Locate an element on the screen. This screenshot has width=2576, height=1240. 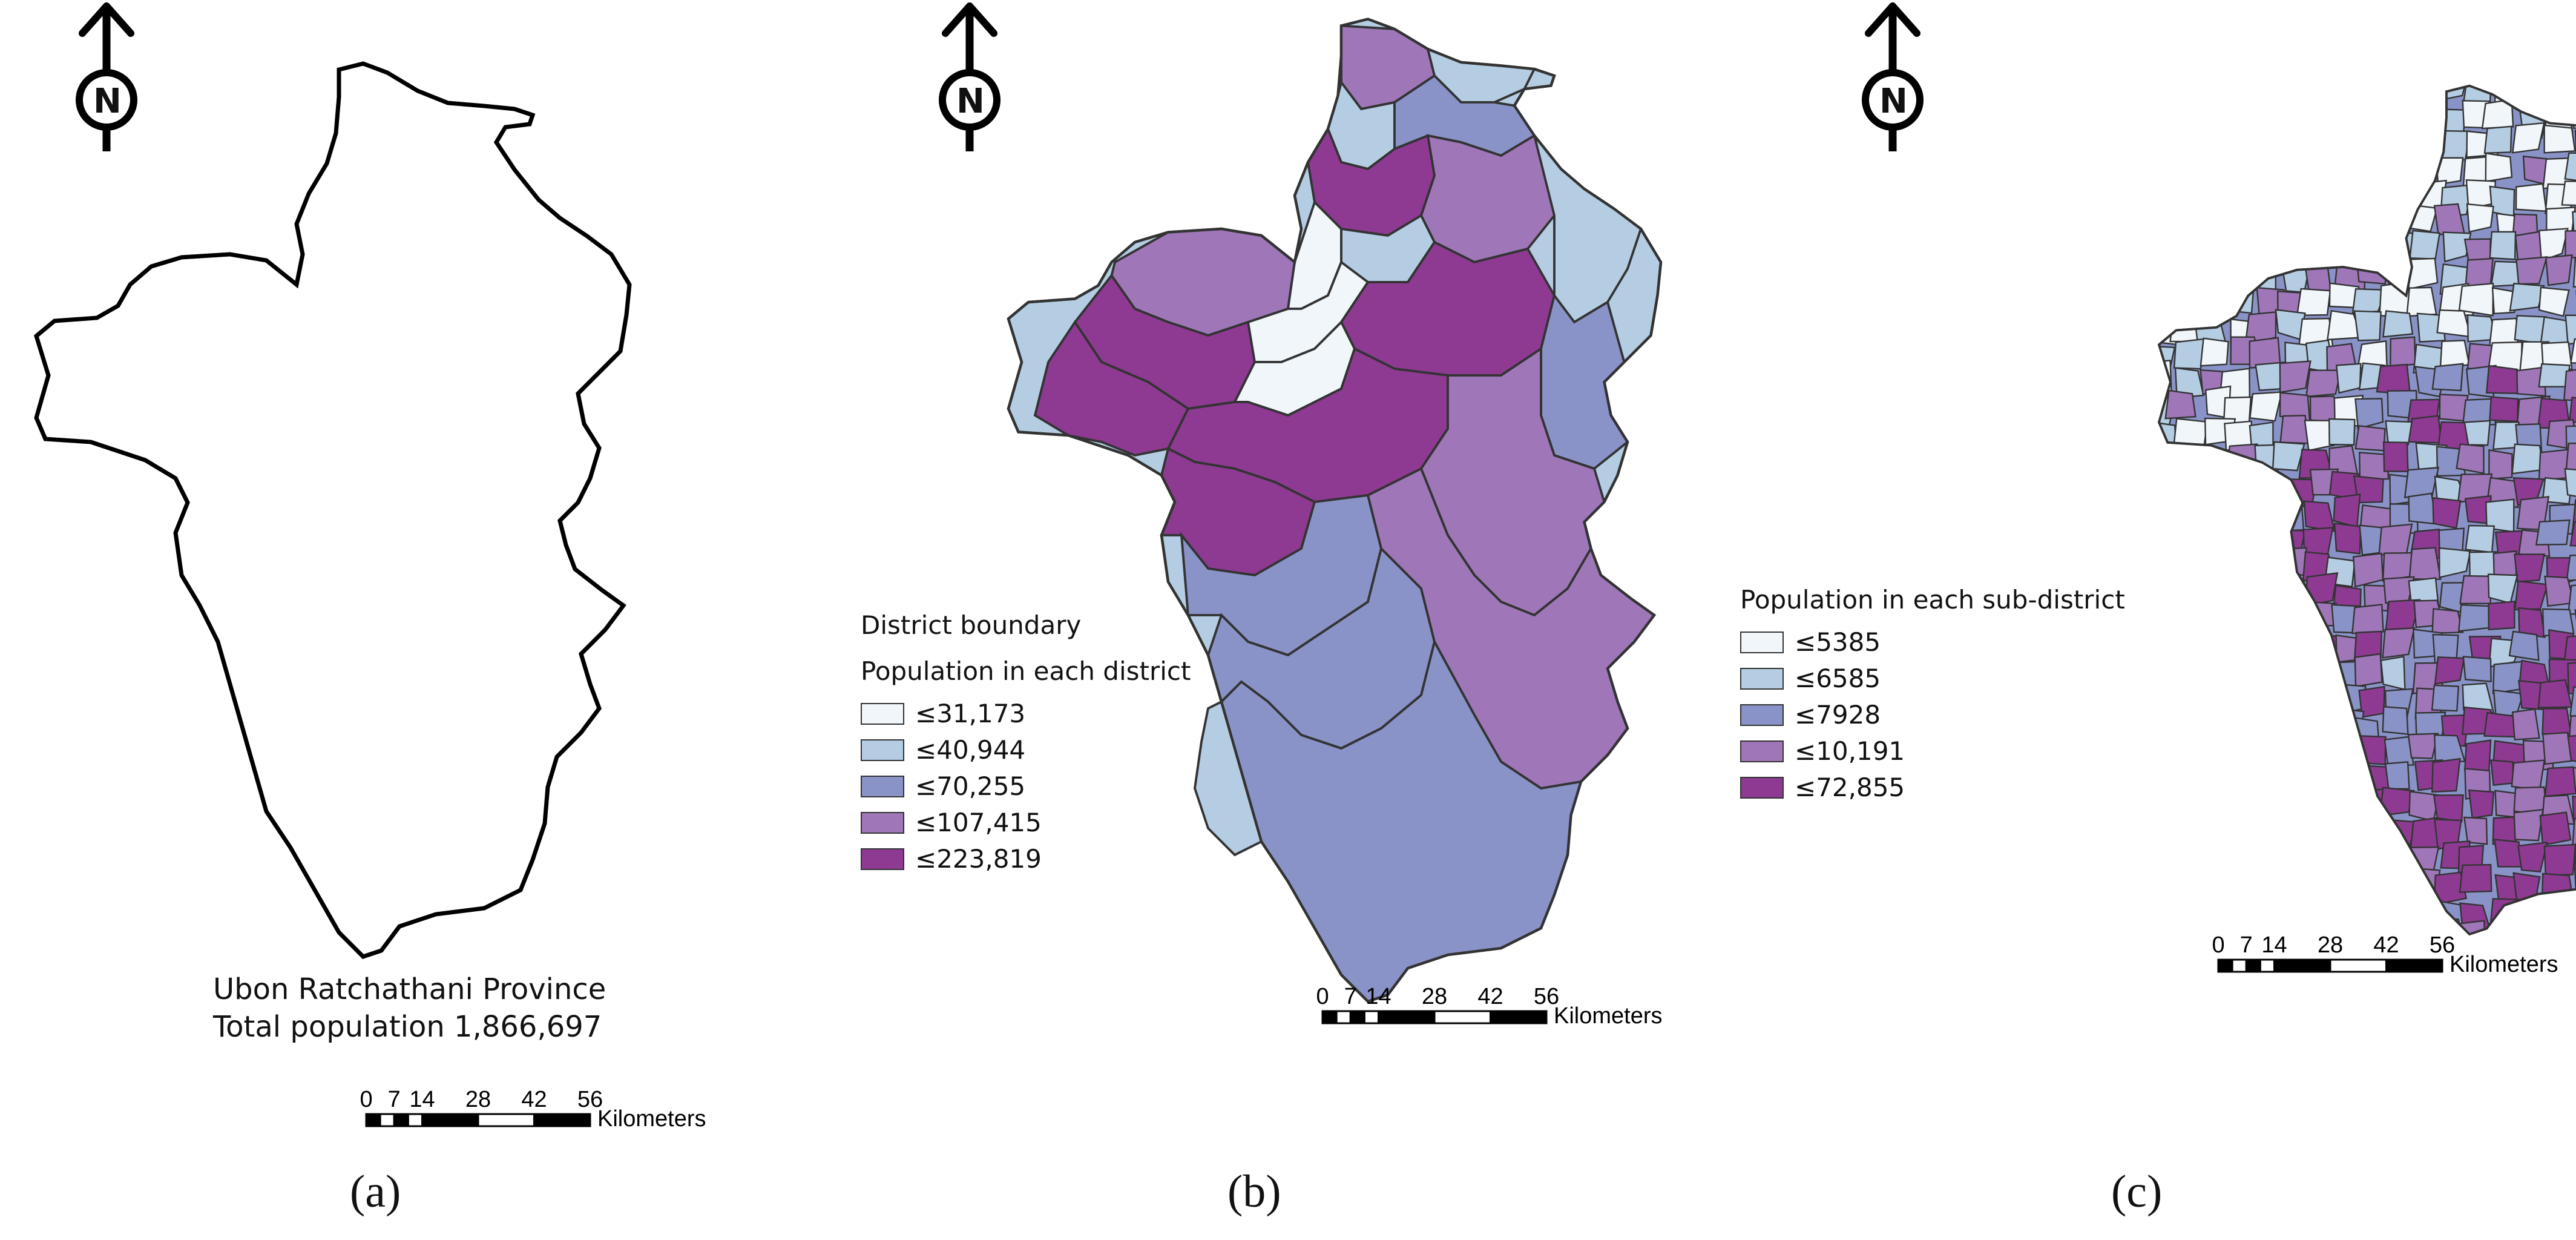
legend-swatch is located at coordinates (1762, 715).